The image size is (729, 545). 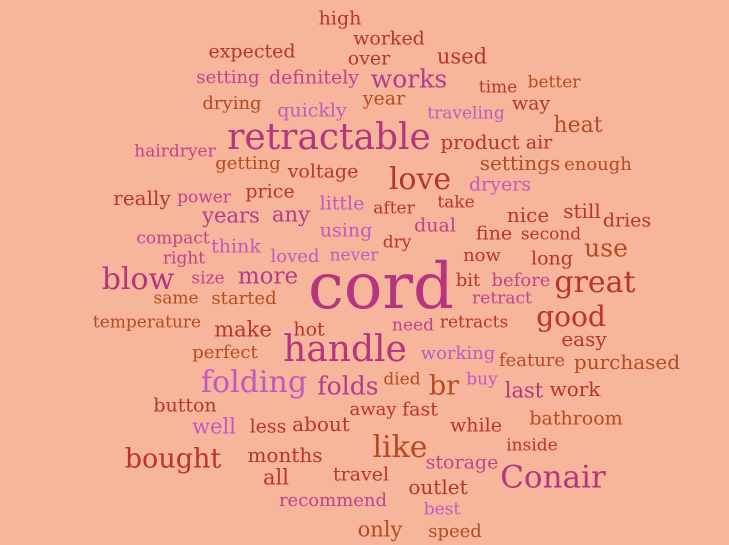 What do you see at coordinates (369, 58) in the screenshot?
I see `word-over: over` at bounding box center [369, 58].